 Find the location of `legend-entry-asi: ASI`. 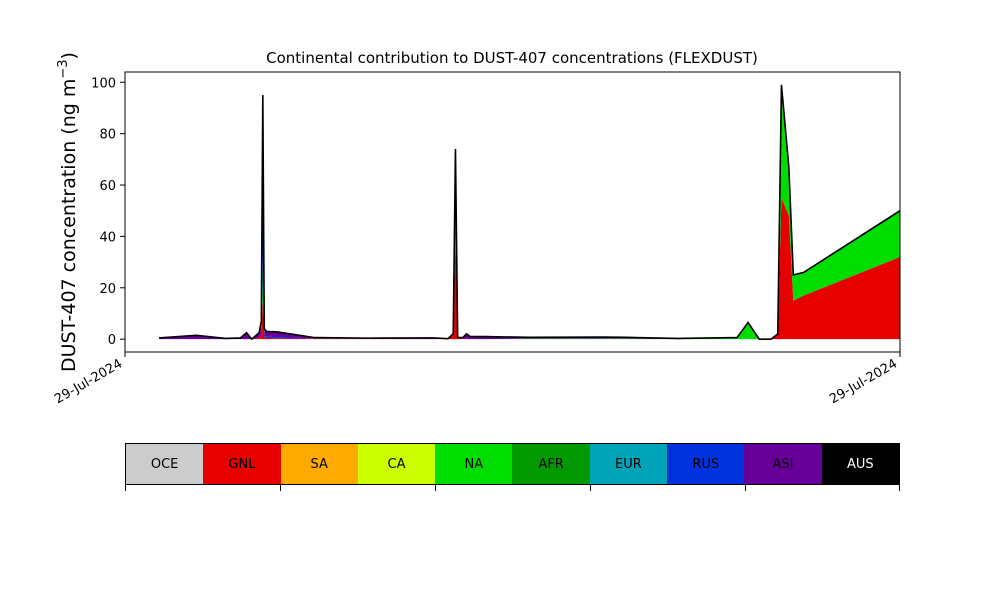

legend-entry-asi: ASI is located at coordinates (783, 464).